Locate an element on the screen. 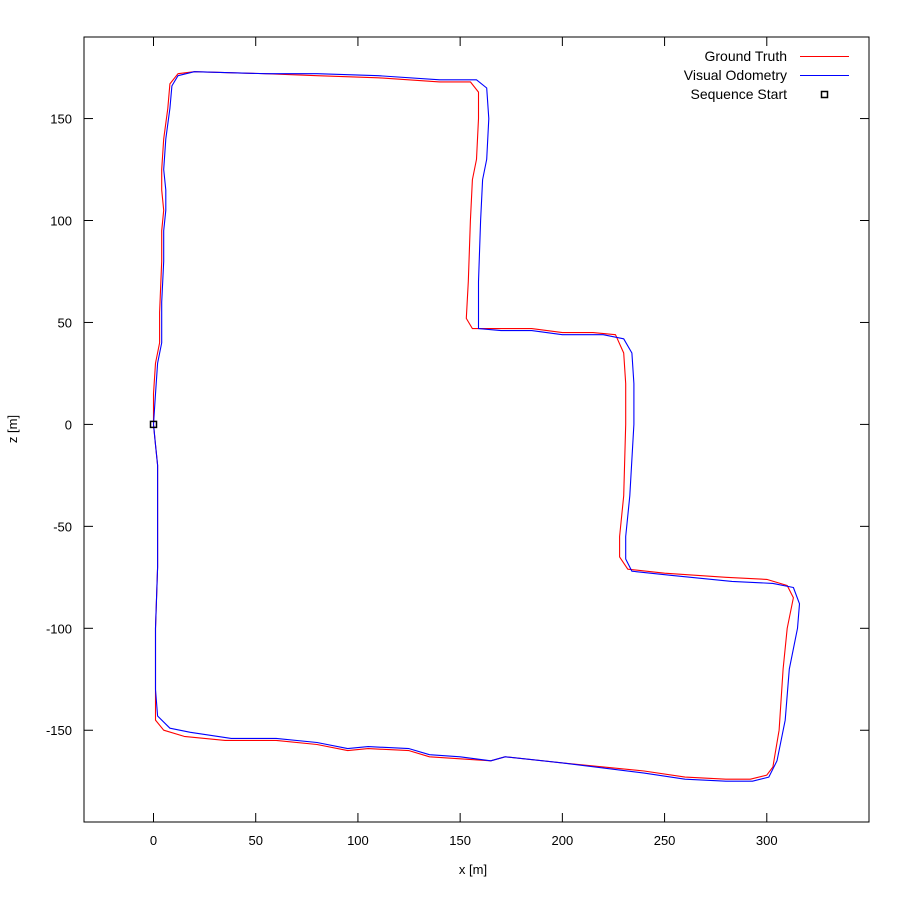 This screenshot has height=900, width=900. y-tick-label-5: 100 is located at coordinates (61, 221).